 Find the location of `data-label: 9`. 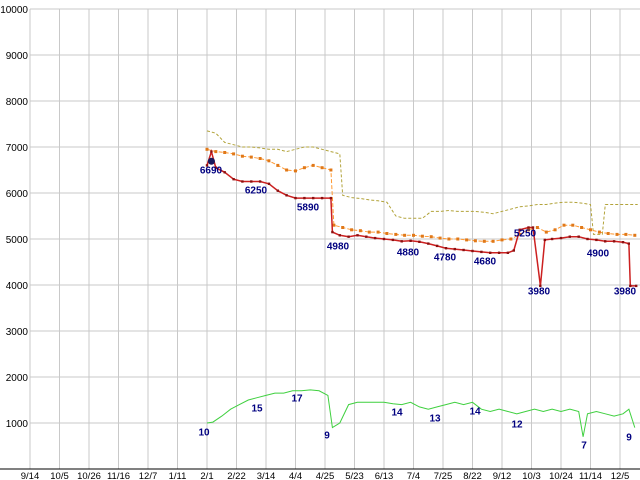

data-label: 9 is located at coordinates (327, 436).